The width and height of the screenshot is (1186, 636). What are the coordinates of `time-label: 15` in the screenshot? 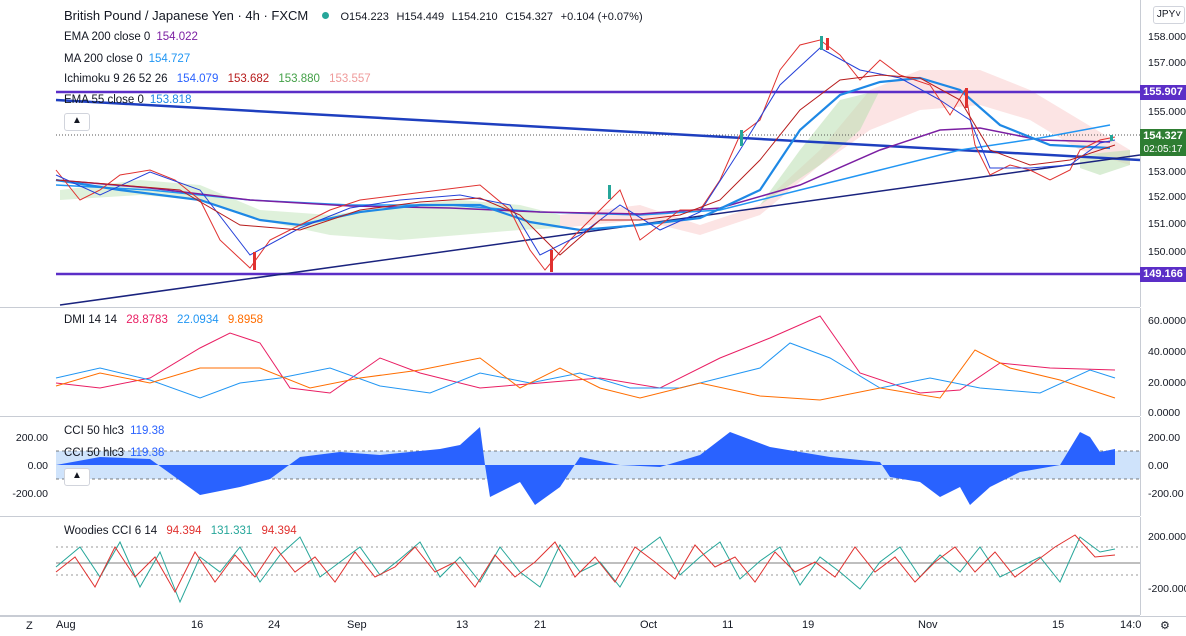 It's located at (1058, 625).